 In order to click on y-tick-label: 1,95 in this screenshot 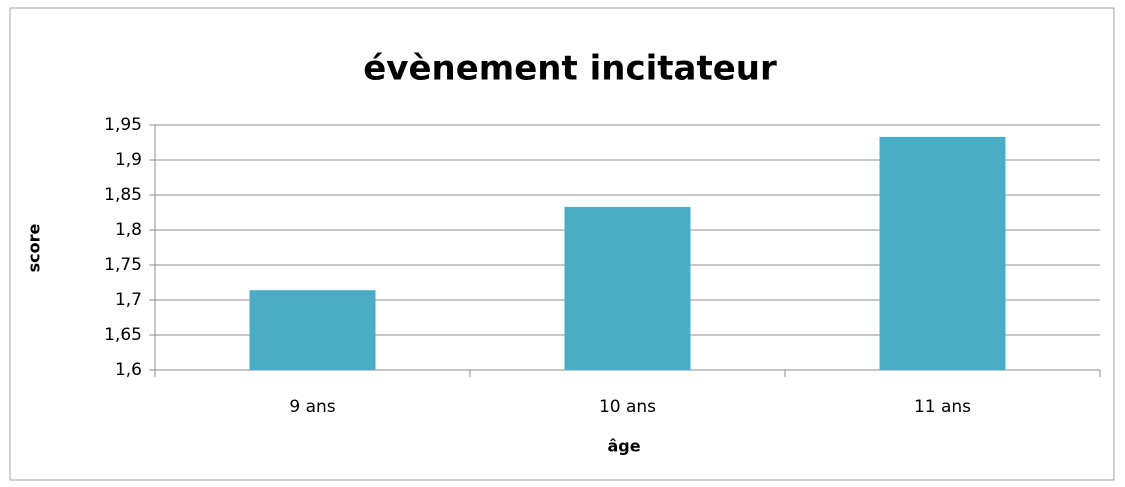, I will do `click(123, 125)`.